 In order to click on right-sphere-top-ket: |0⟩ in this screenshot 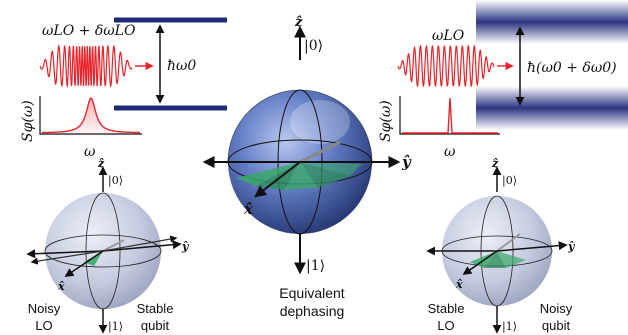, I will do `click(509, 181)`.